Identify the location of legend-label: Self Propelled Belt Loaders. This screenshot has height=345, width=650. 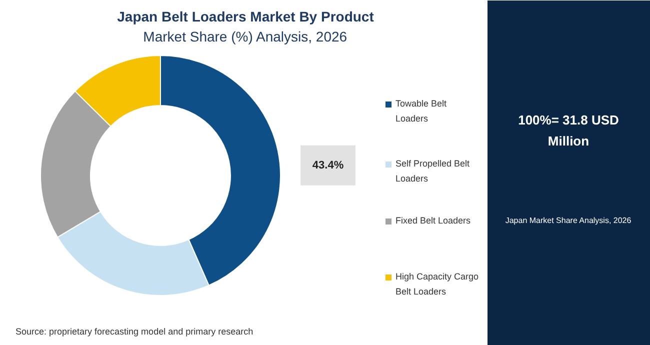
(433, 171).